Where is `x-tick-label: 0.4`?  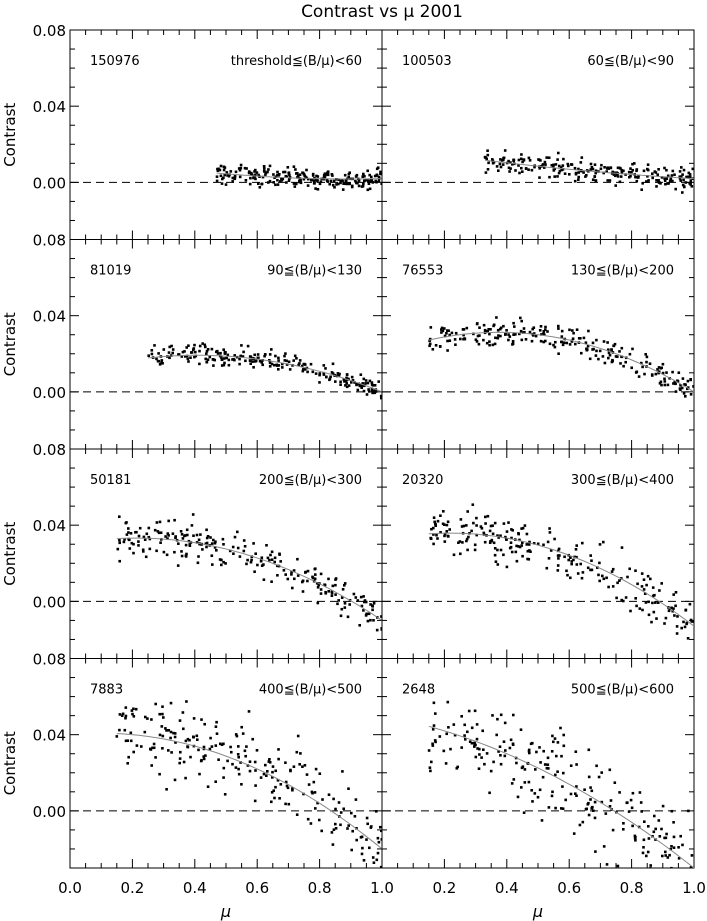 x-tick-label: 0.4 is located at coordinates (507, 888).